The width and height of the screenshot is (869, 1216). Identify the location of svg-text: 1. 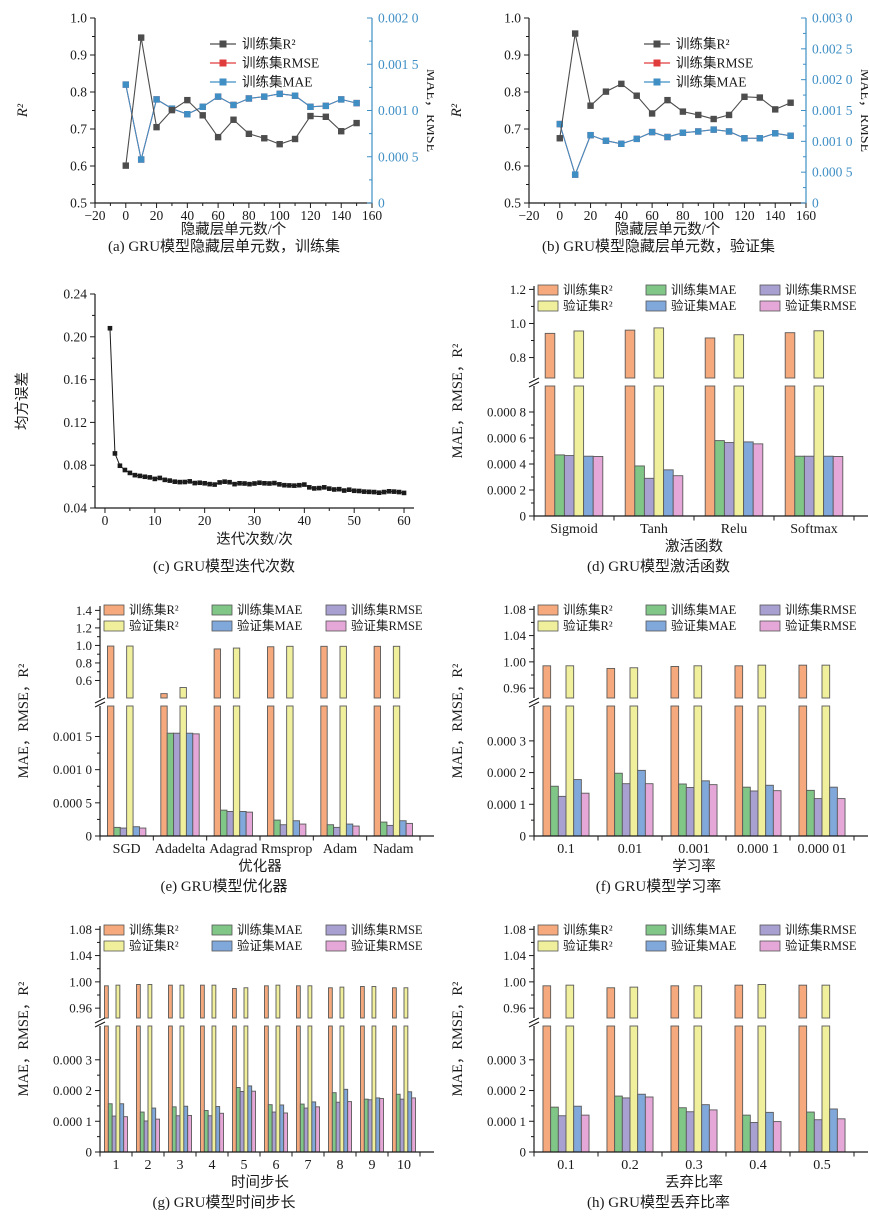
(116, 1165).